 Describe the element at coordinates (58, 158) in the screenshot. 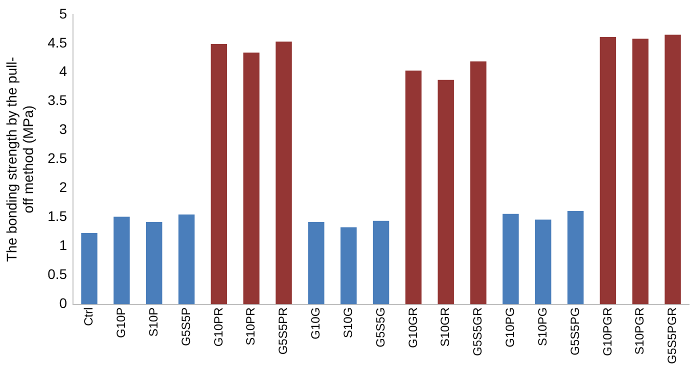

I see `y-tick-label: 2.5` at that location.